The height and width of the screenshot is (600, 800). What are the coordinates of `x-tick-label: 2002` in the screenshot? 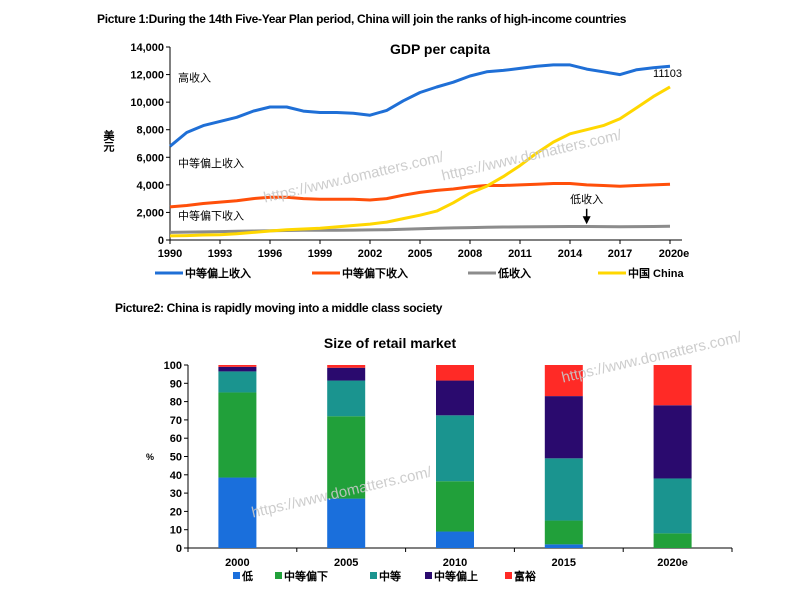 It's located at (370, 254).